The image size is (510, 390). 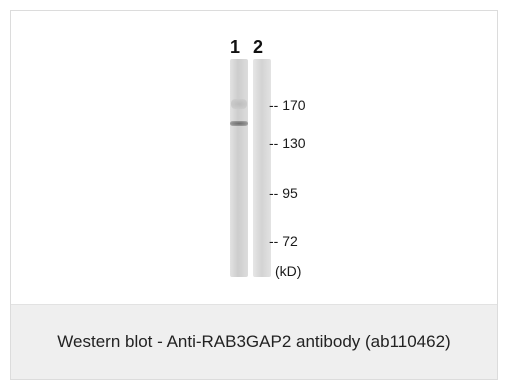 What do you see at coordinates (258, 47) in the screenshot?
I see `lane-label-2: 2` at bounding box center [258, 47].